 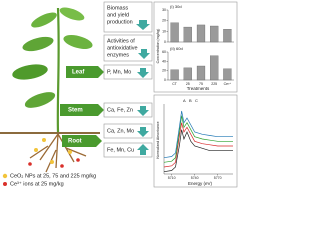 What do you see at coordinates (198, 88) in the screenshot?
I see `x-axis-label: Treatments` at bounding box center [198, 88].